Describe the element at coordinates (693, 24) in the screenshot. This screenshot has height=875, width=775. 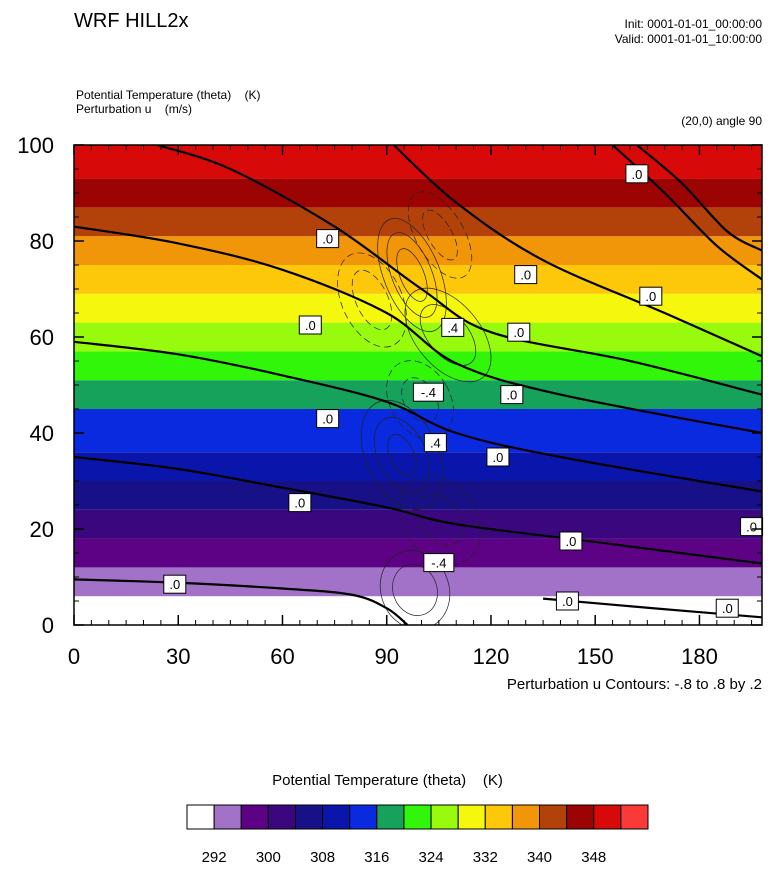
I see `init-time: Init: 0001-01-01_00:00:00` at that location.